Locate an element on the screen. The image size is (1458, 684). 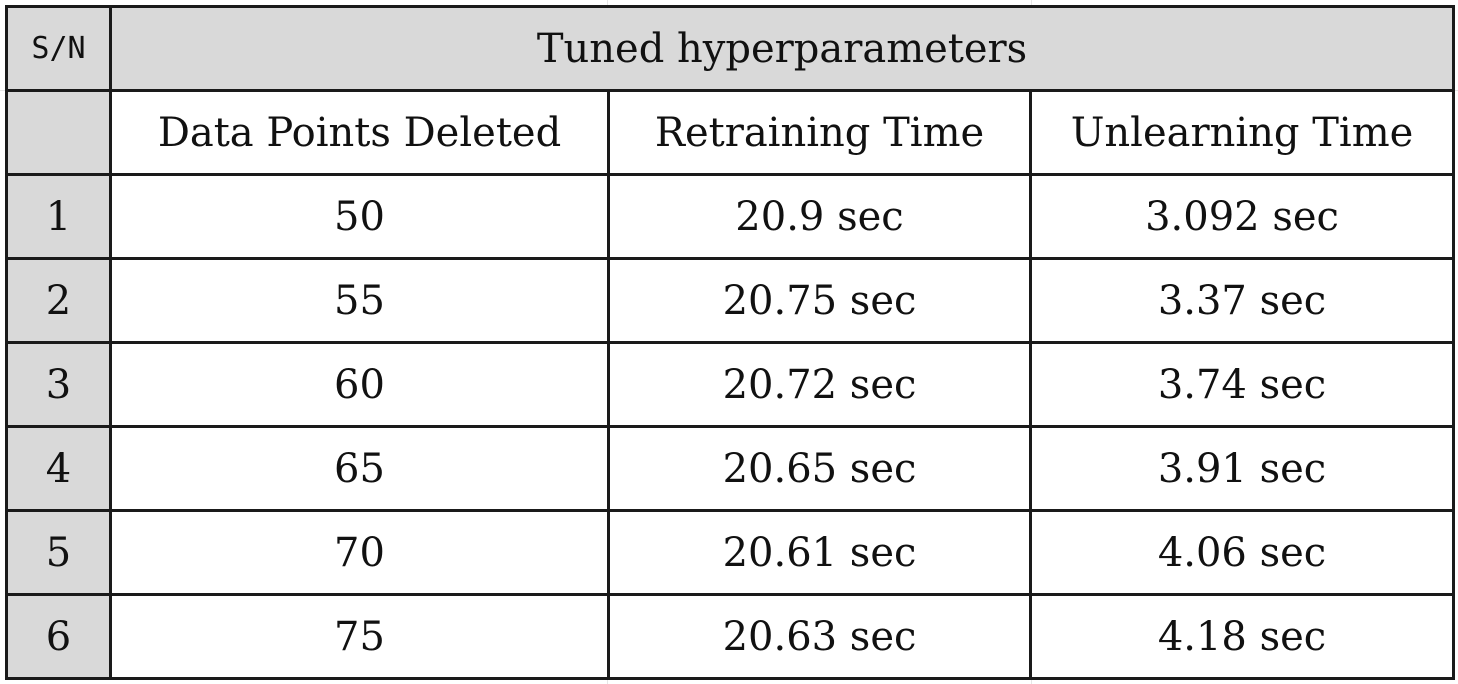
table-row: 1 50 20.9 sec 3.092 sec is located at coordinates (730, 216).